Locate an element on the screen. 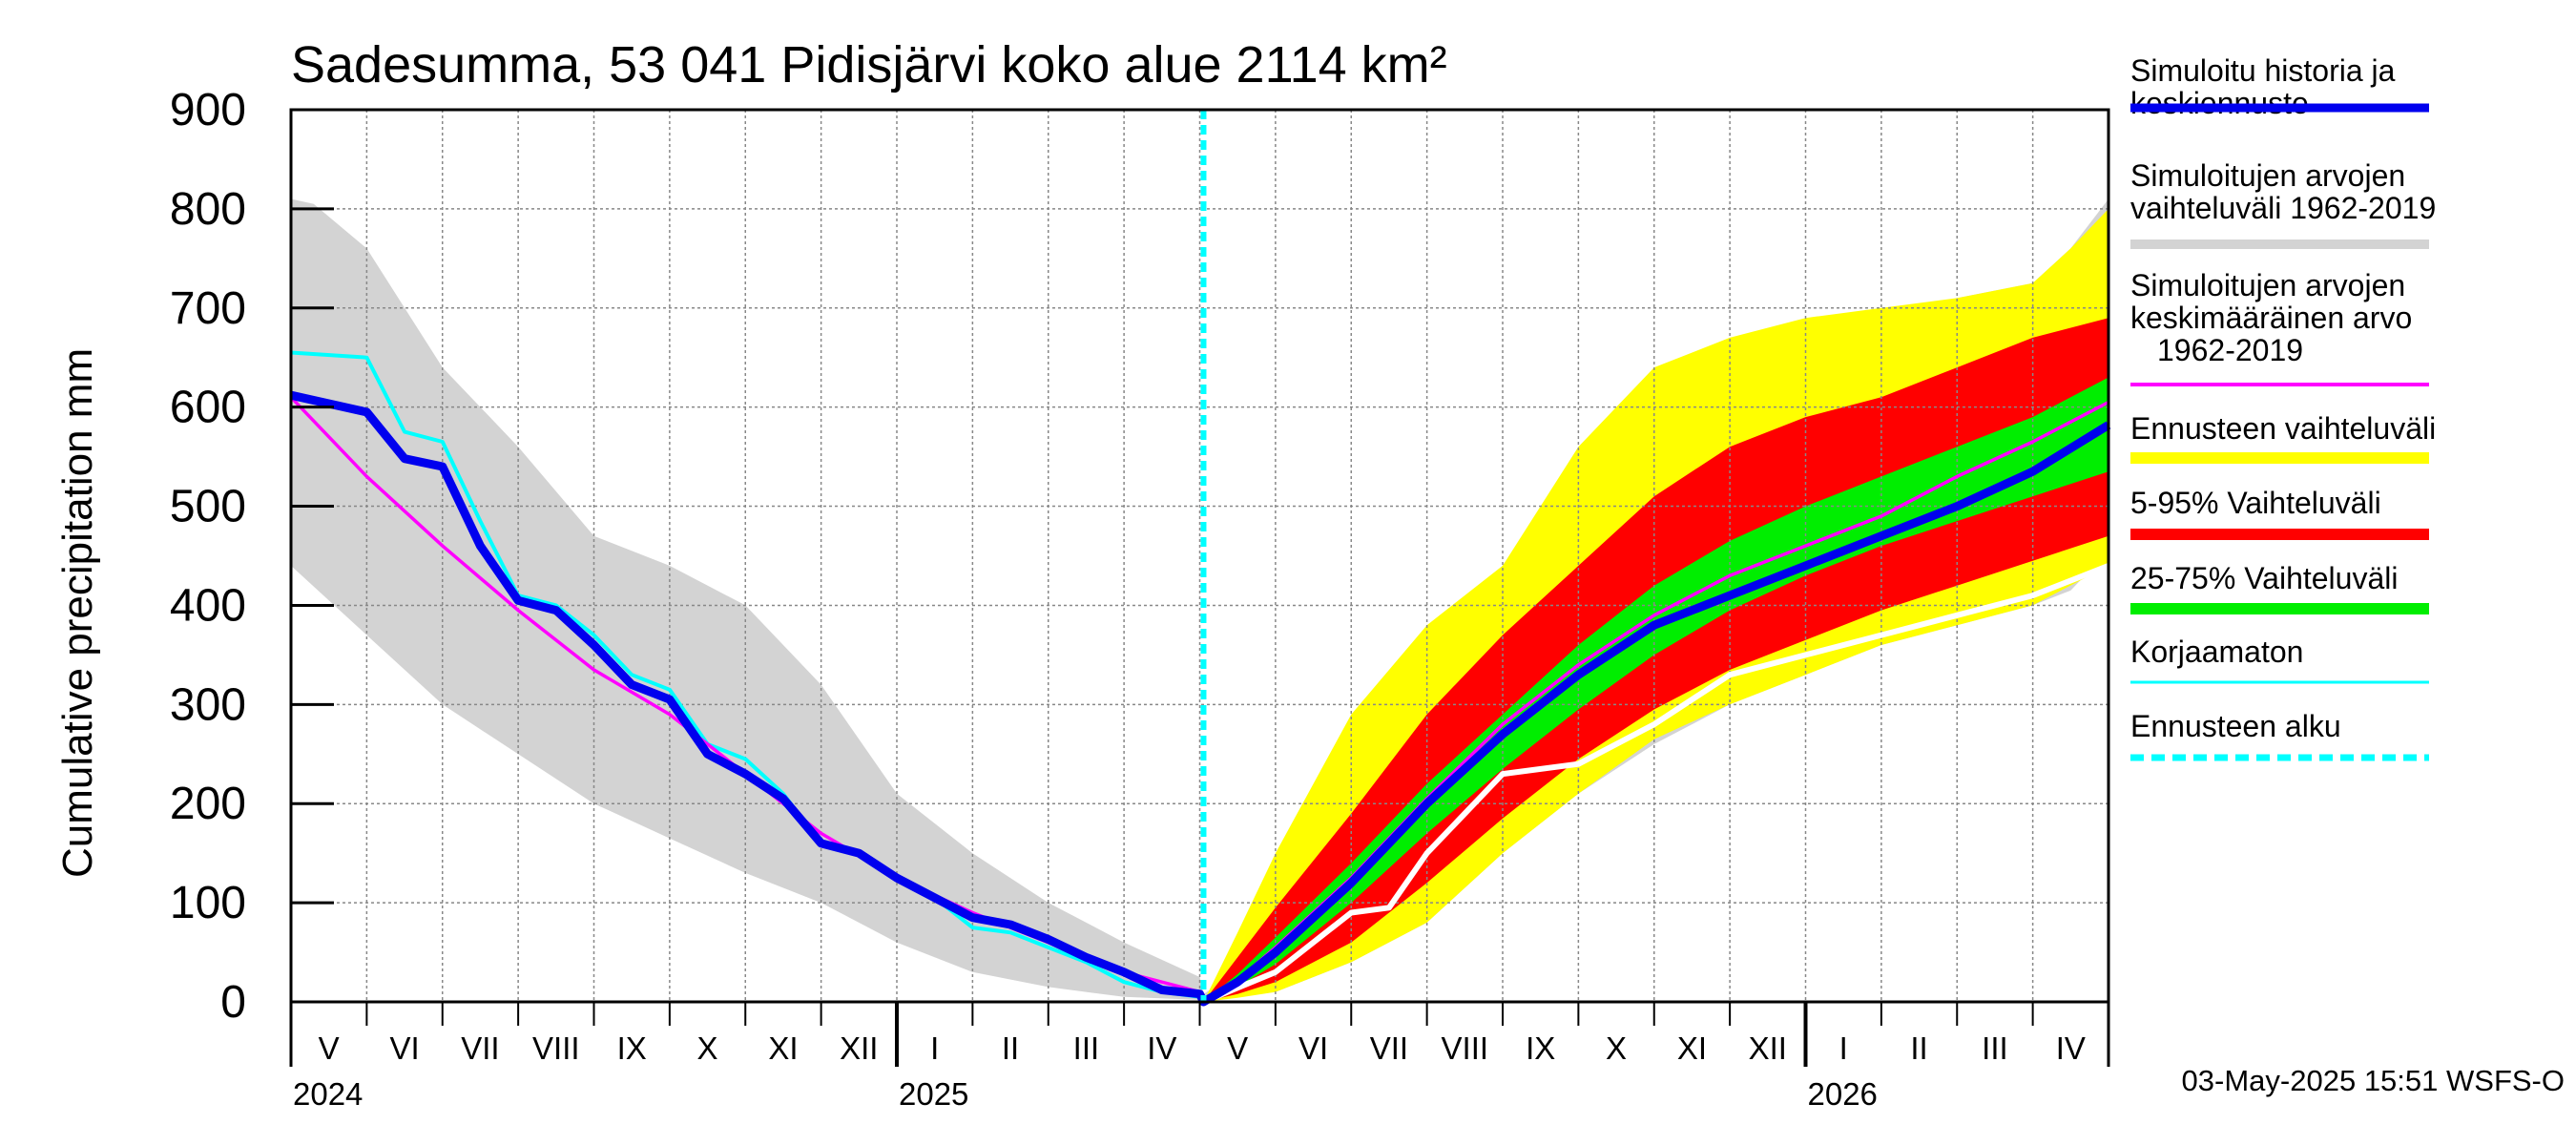  y-tick-label: 700 is located at coordinates (208, 309).